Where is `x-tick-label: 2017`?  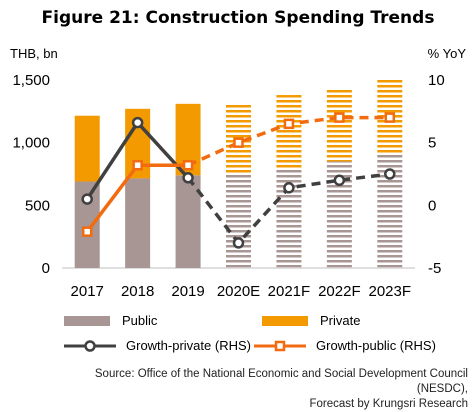
x-tick-label: 2017 is located at coordinates (87, 291).